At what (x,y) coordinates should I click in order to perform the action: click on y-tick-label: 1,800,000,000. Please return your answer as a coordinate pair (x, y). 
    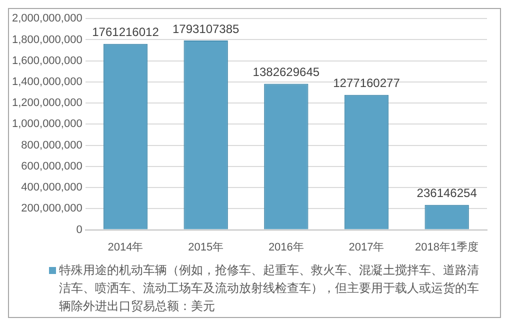
    Looking at the image, I should click on (47, 40).